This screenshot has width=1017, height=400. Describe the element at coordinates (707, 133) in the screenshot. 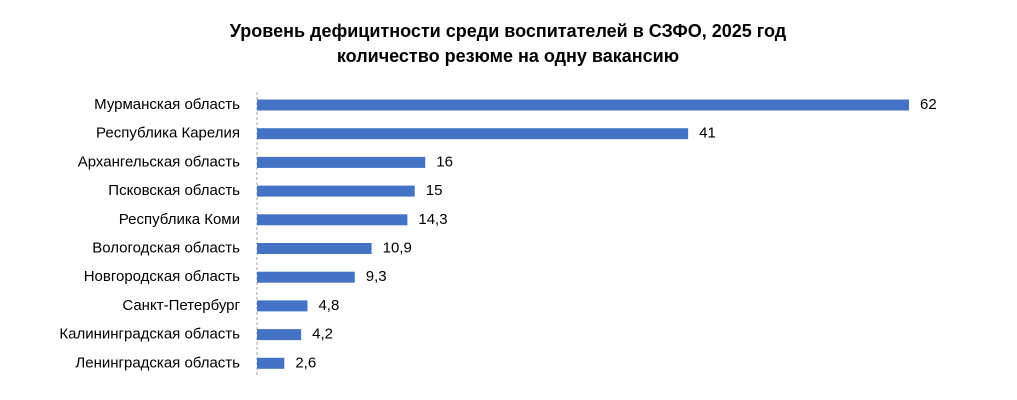

I see `value-label: 41` at that location.